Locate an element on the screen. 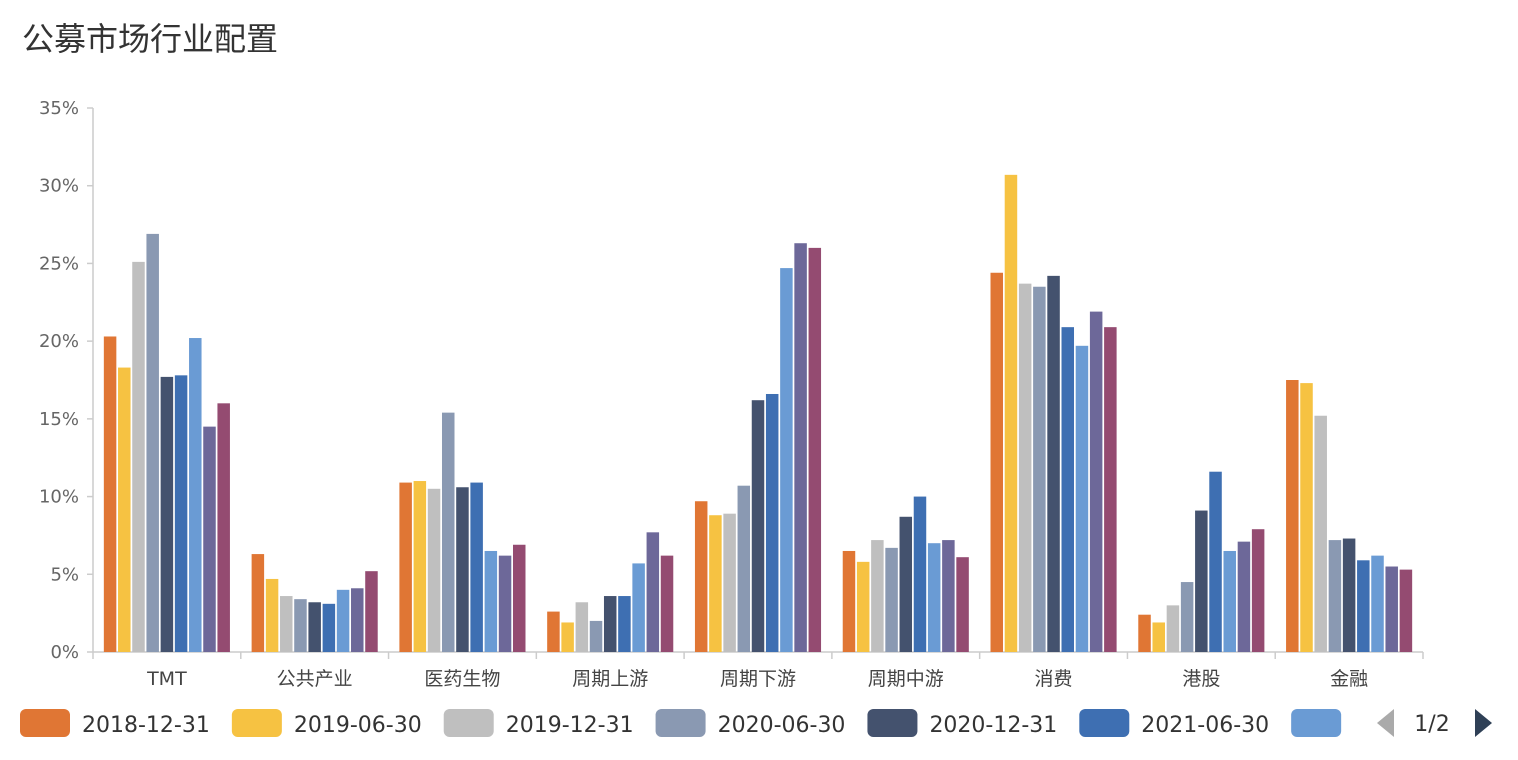 The height and width of the screenshot is (760, 1518). legend-label: 2021-06-30 is located at coordinates (1205, 725).